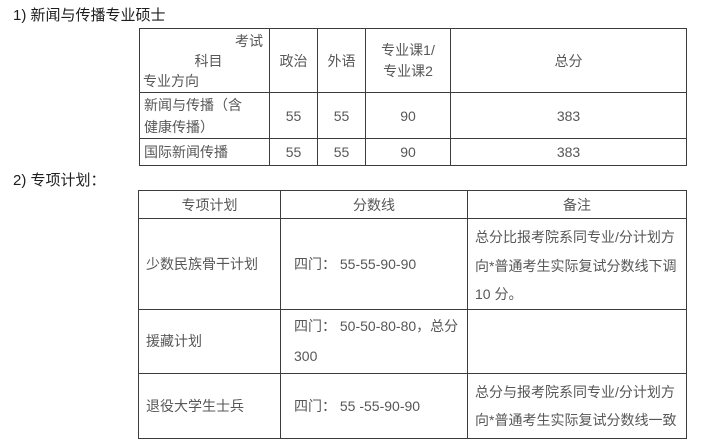  I want to click on corner-exam-label: 考试, so click(249, 40).